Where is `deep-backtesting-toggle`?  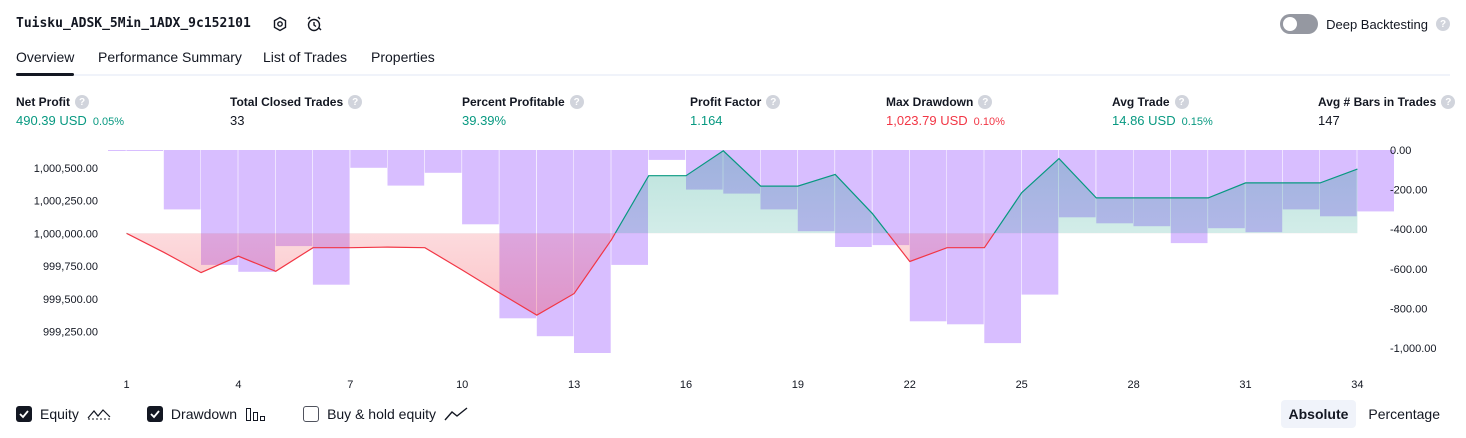 deep-backtesting-toggle is located at coordinates (1299, 24).